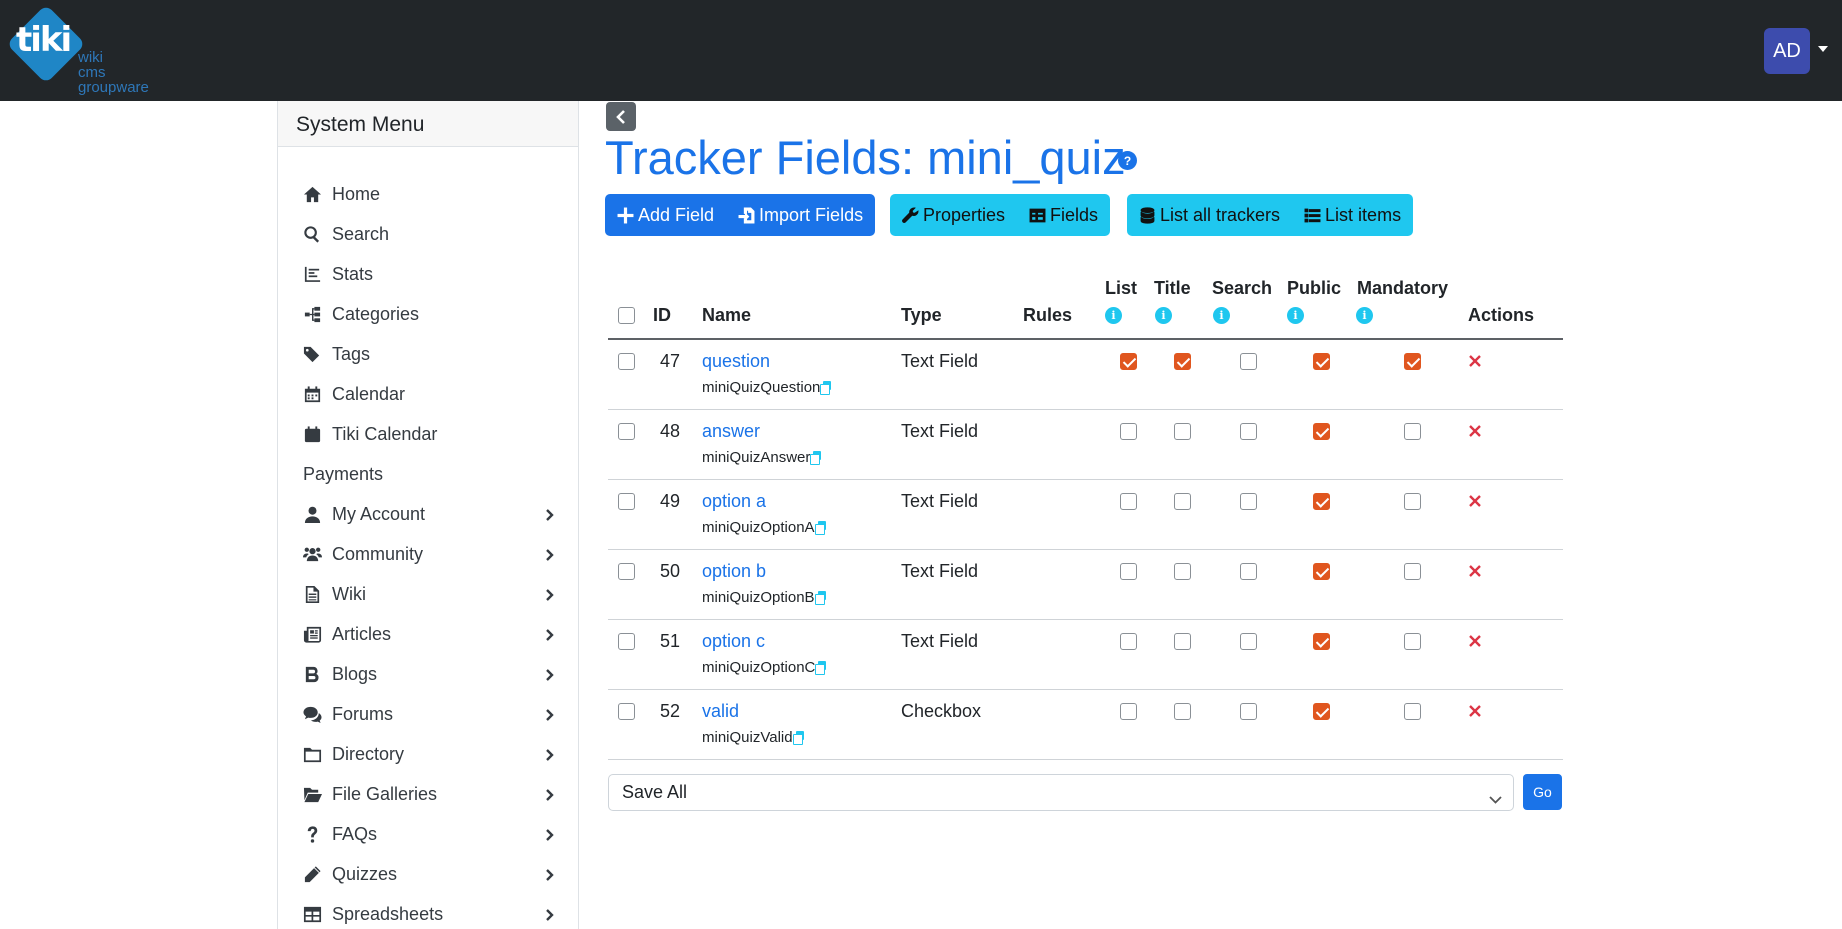 This screenshot has height=929, width=1842. I want to click on sidebar-item-label: Home, so click(356, 193).